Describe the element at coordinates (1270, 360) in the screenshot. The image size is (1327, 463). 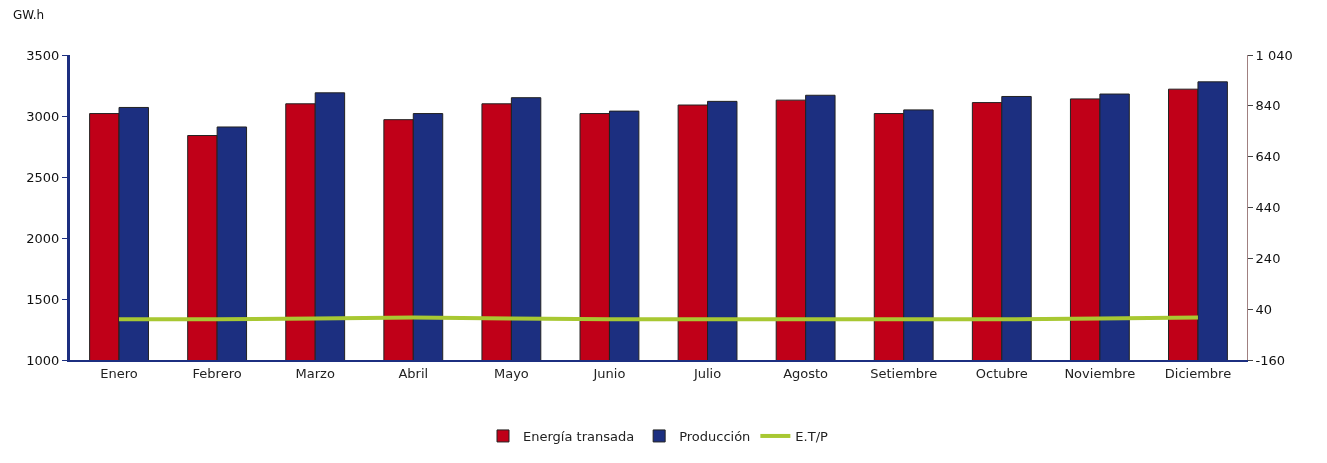
I see `y2-tick-label: -160` at that location.